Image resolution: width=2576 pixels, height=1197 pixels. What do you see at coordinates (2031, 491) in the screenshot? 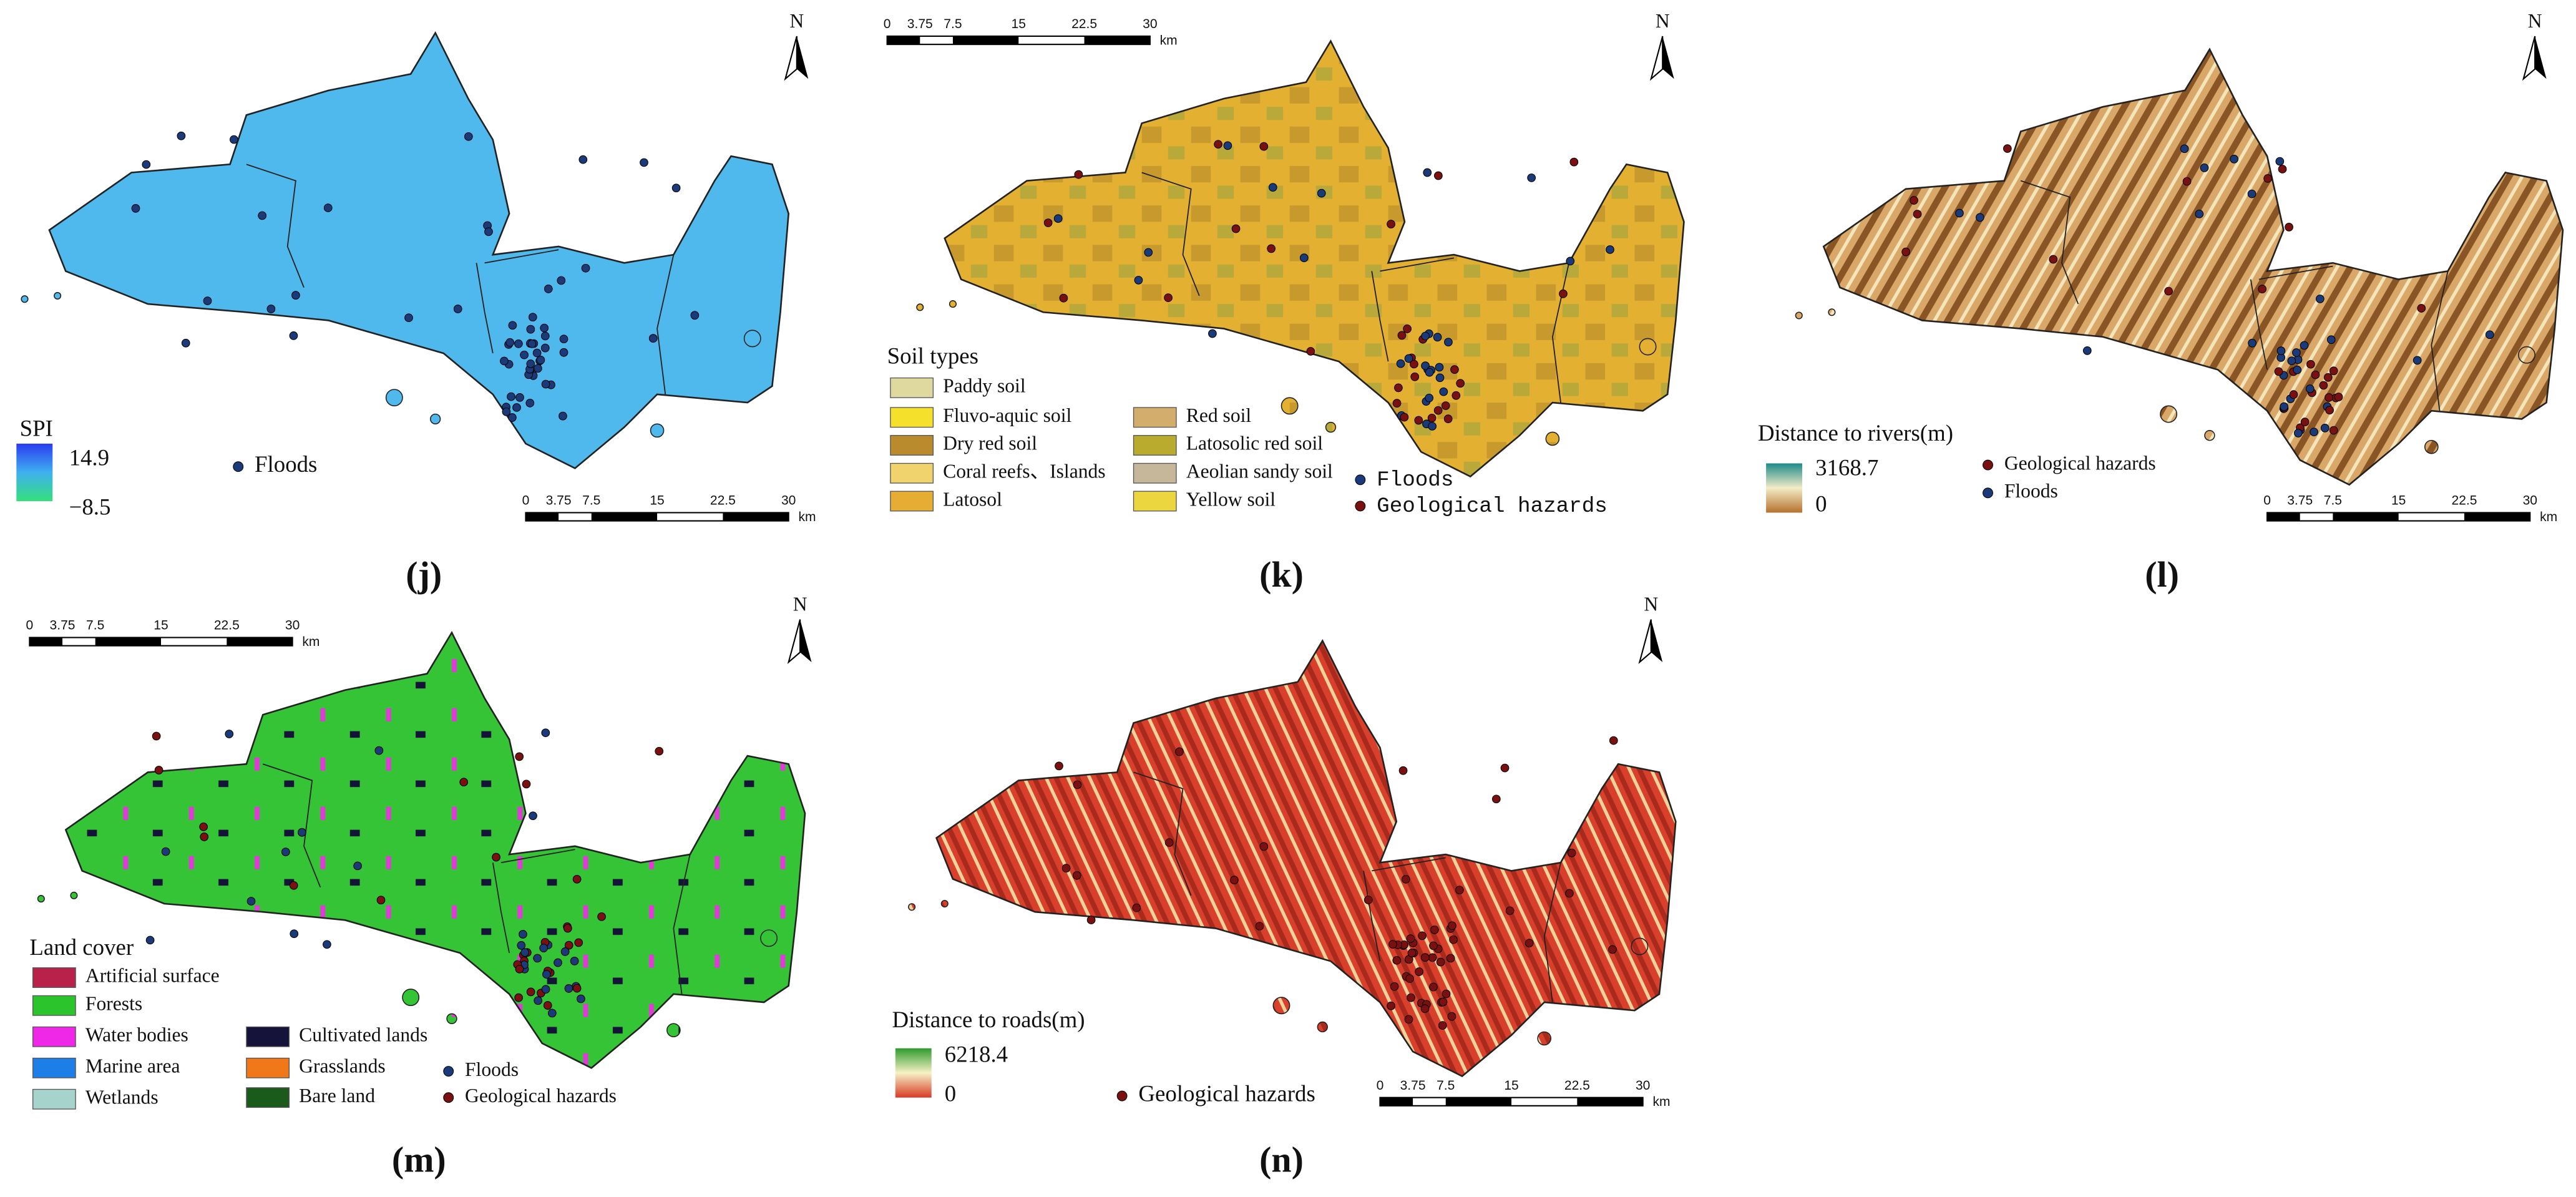
I see `legend-point-label: Floods` at bounding box center [2031, 491].